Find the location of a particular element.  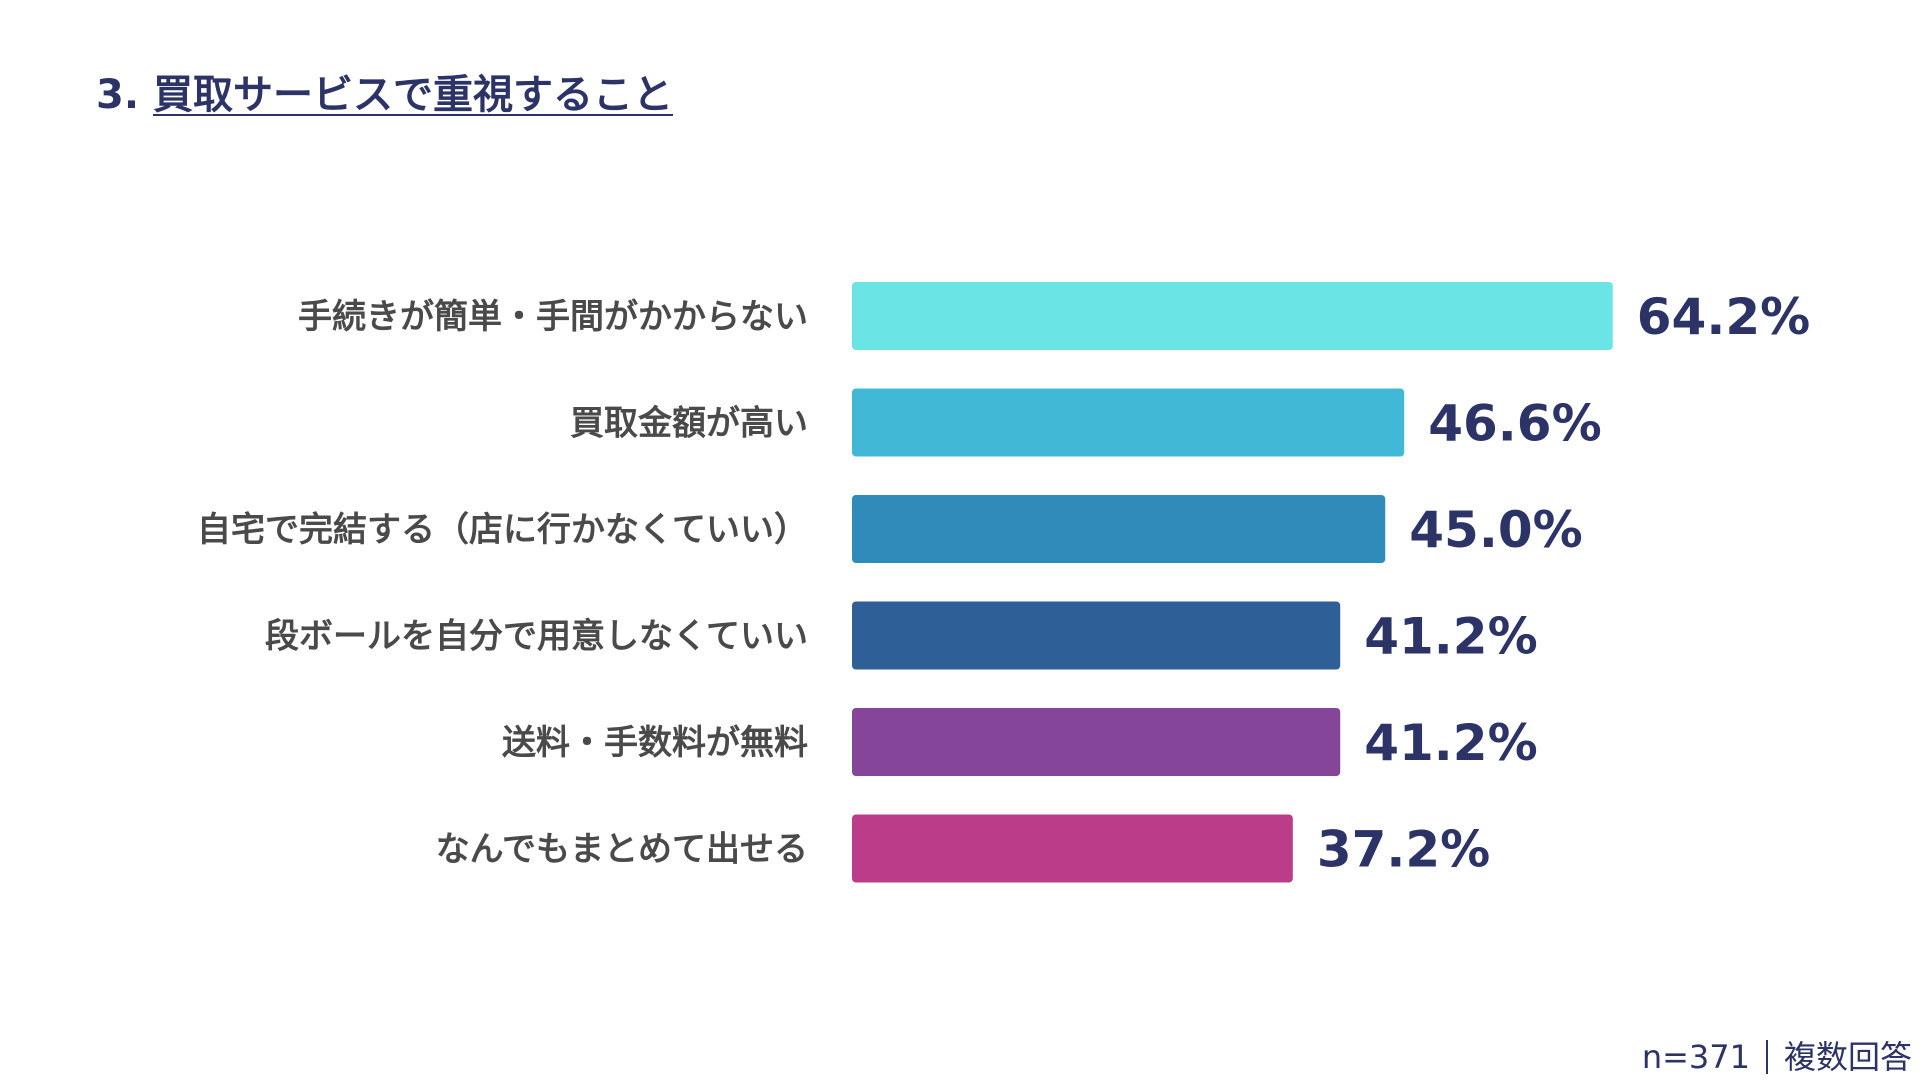

category-label: 自宅で完結する（店に行かなくていい） is located at coordinates (502, 530).